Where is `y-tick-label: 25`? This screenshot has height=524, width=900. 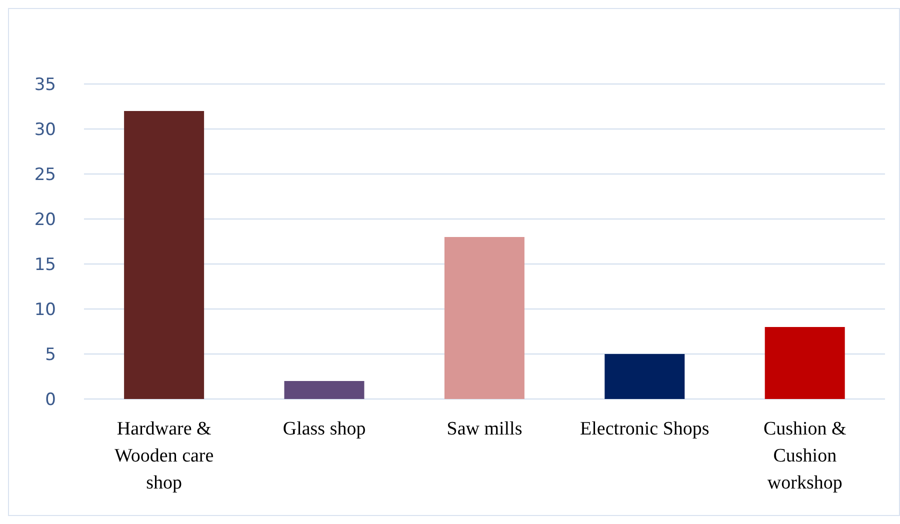
y-tick-label: 25 is located at coordinates (45, 175).